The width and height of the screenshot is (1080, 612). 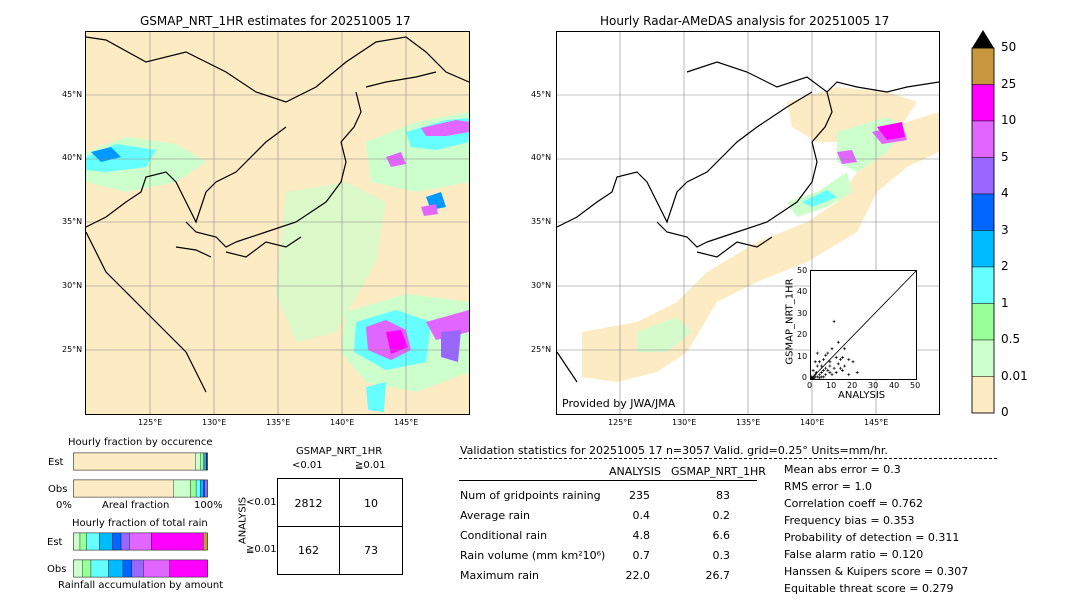 I want to click on total-rain-bars, so click(x=140, y=555).